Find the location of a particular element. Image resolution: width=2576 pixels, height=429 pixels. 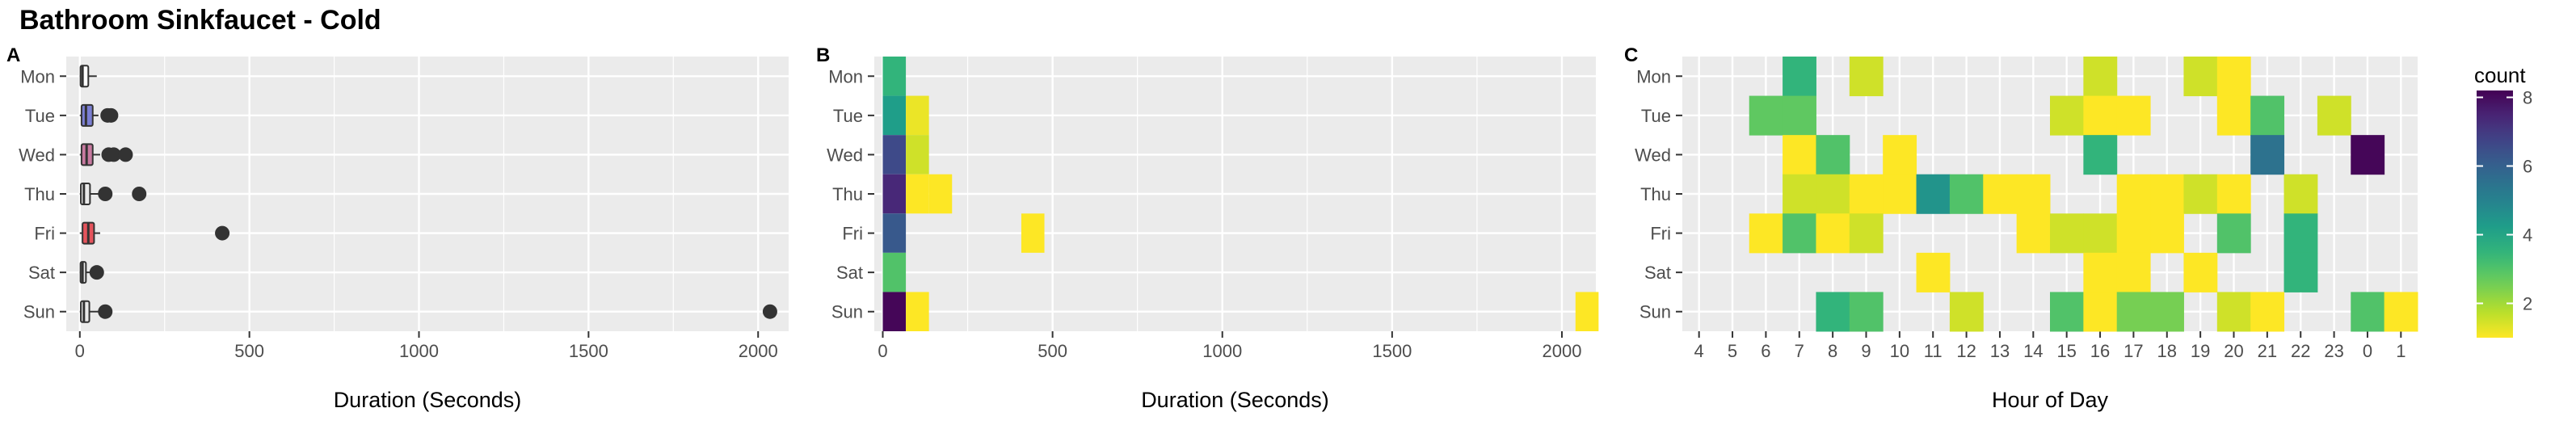

panel-C-day-label-tue: Tue is located at coordinates (1656, 116).